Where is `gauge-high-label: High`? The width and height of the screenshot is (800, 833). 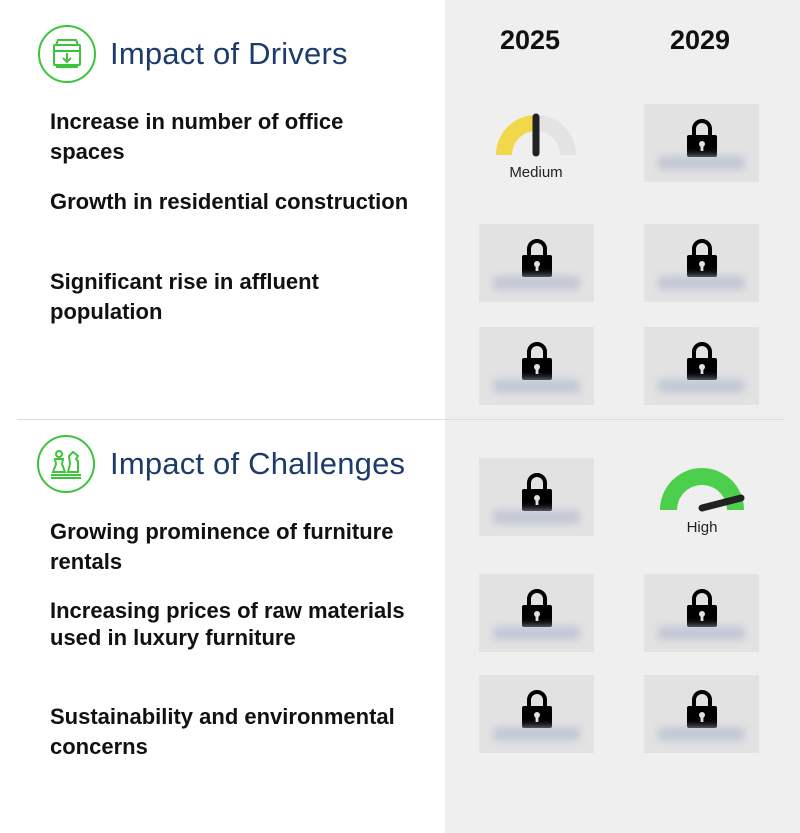 gauge-high-label: High is located at coordinates (702, 527).